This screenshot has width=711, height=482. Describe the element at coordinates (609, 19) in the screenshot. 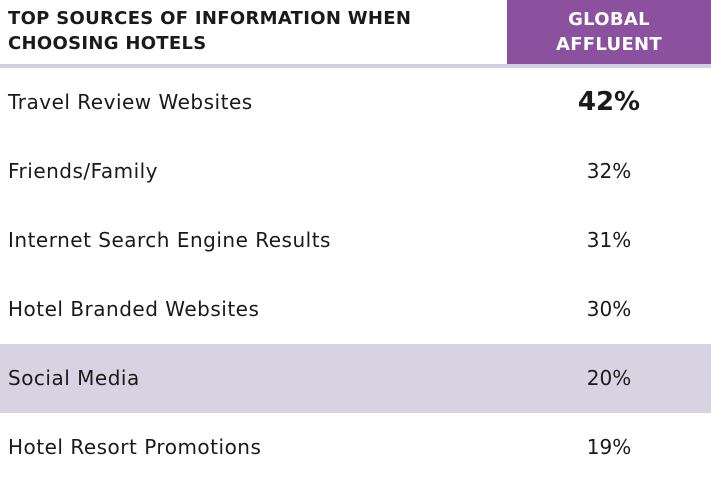

I see `column-header-line-1: GLOBAL` at that location.